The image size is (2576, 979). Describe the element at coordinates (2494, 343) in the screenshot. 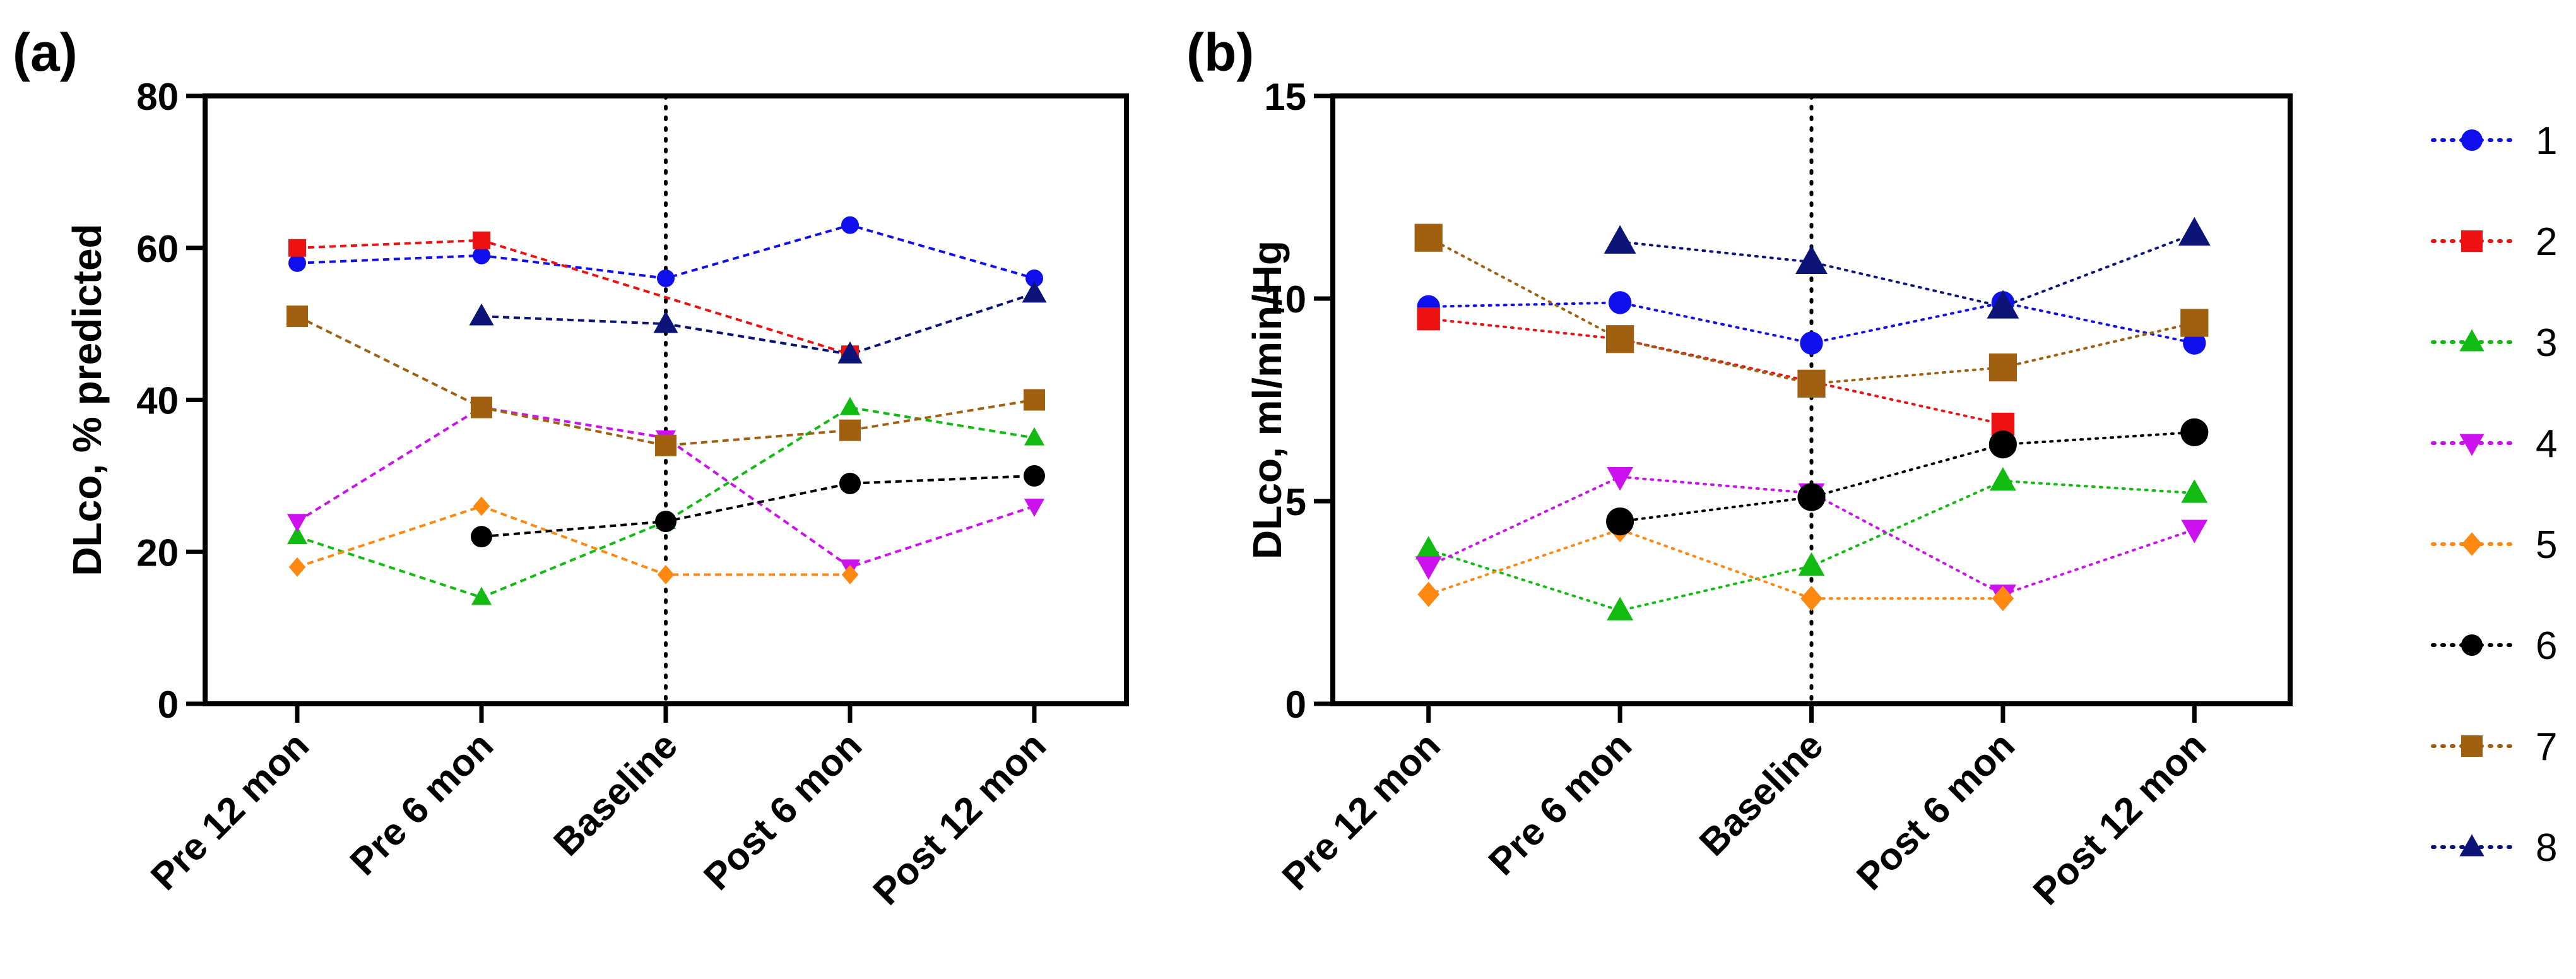

I see `legend-item-3: 3` at that location.